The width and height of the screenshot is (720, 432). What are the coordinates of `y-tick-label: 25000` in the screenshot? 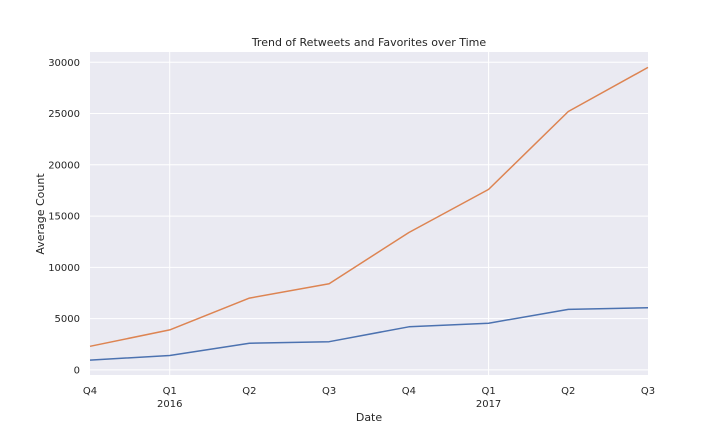 It's located at (64, 114).